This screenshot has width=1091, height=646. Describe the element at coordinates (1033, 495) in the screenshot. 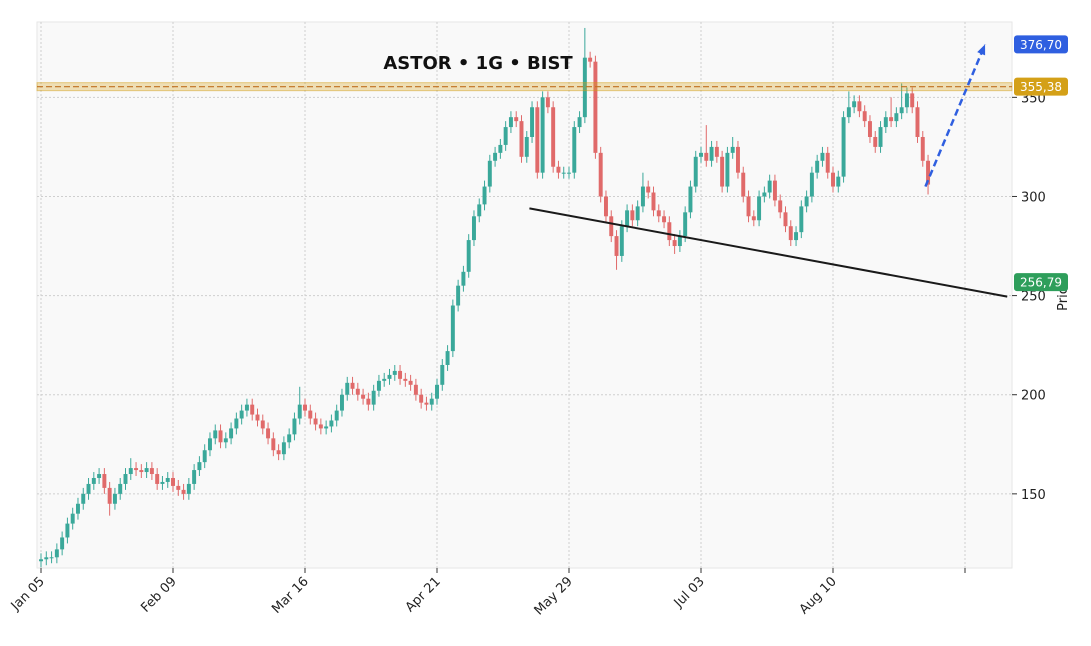

I see `y-tick-label: 150` at that location.